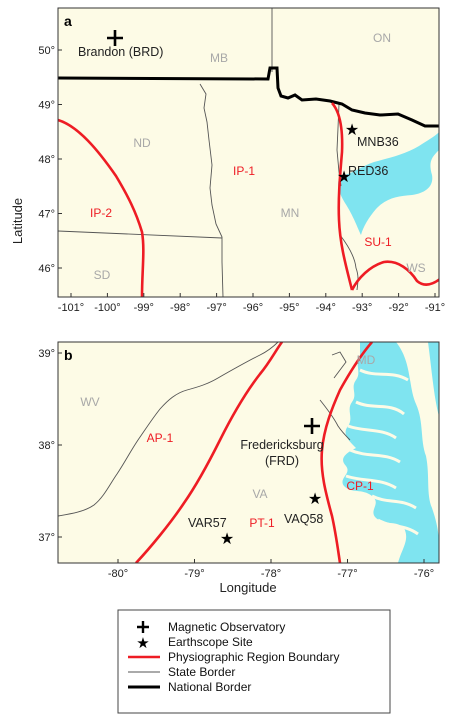 Image resolution: width=450 pixels, height=720 pixels. I want to click on region-label-ip-1: IP-1, so click(244, 171).